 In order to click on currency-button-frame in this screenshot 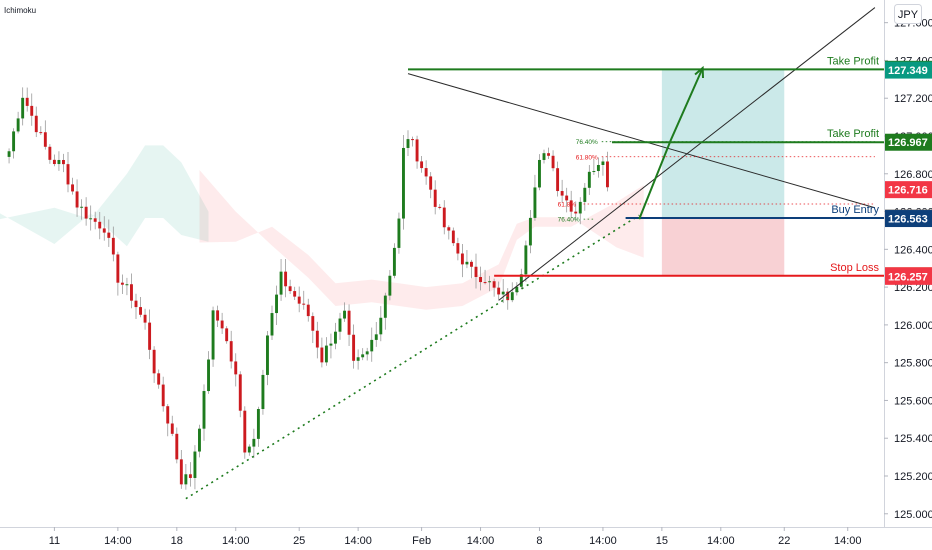, I will do `click(908, 14)`.